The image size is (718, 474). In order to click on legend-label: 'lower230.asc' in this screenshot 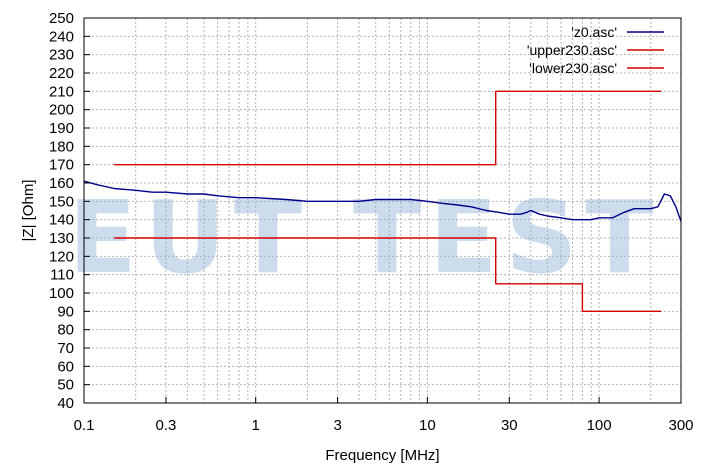, I will do `click(573, 68)`.